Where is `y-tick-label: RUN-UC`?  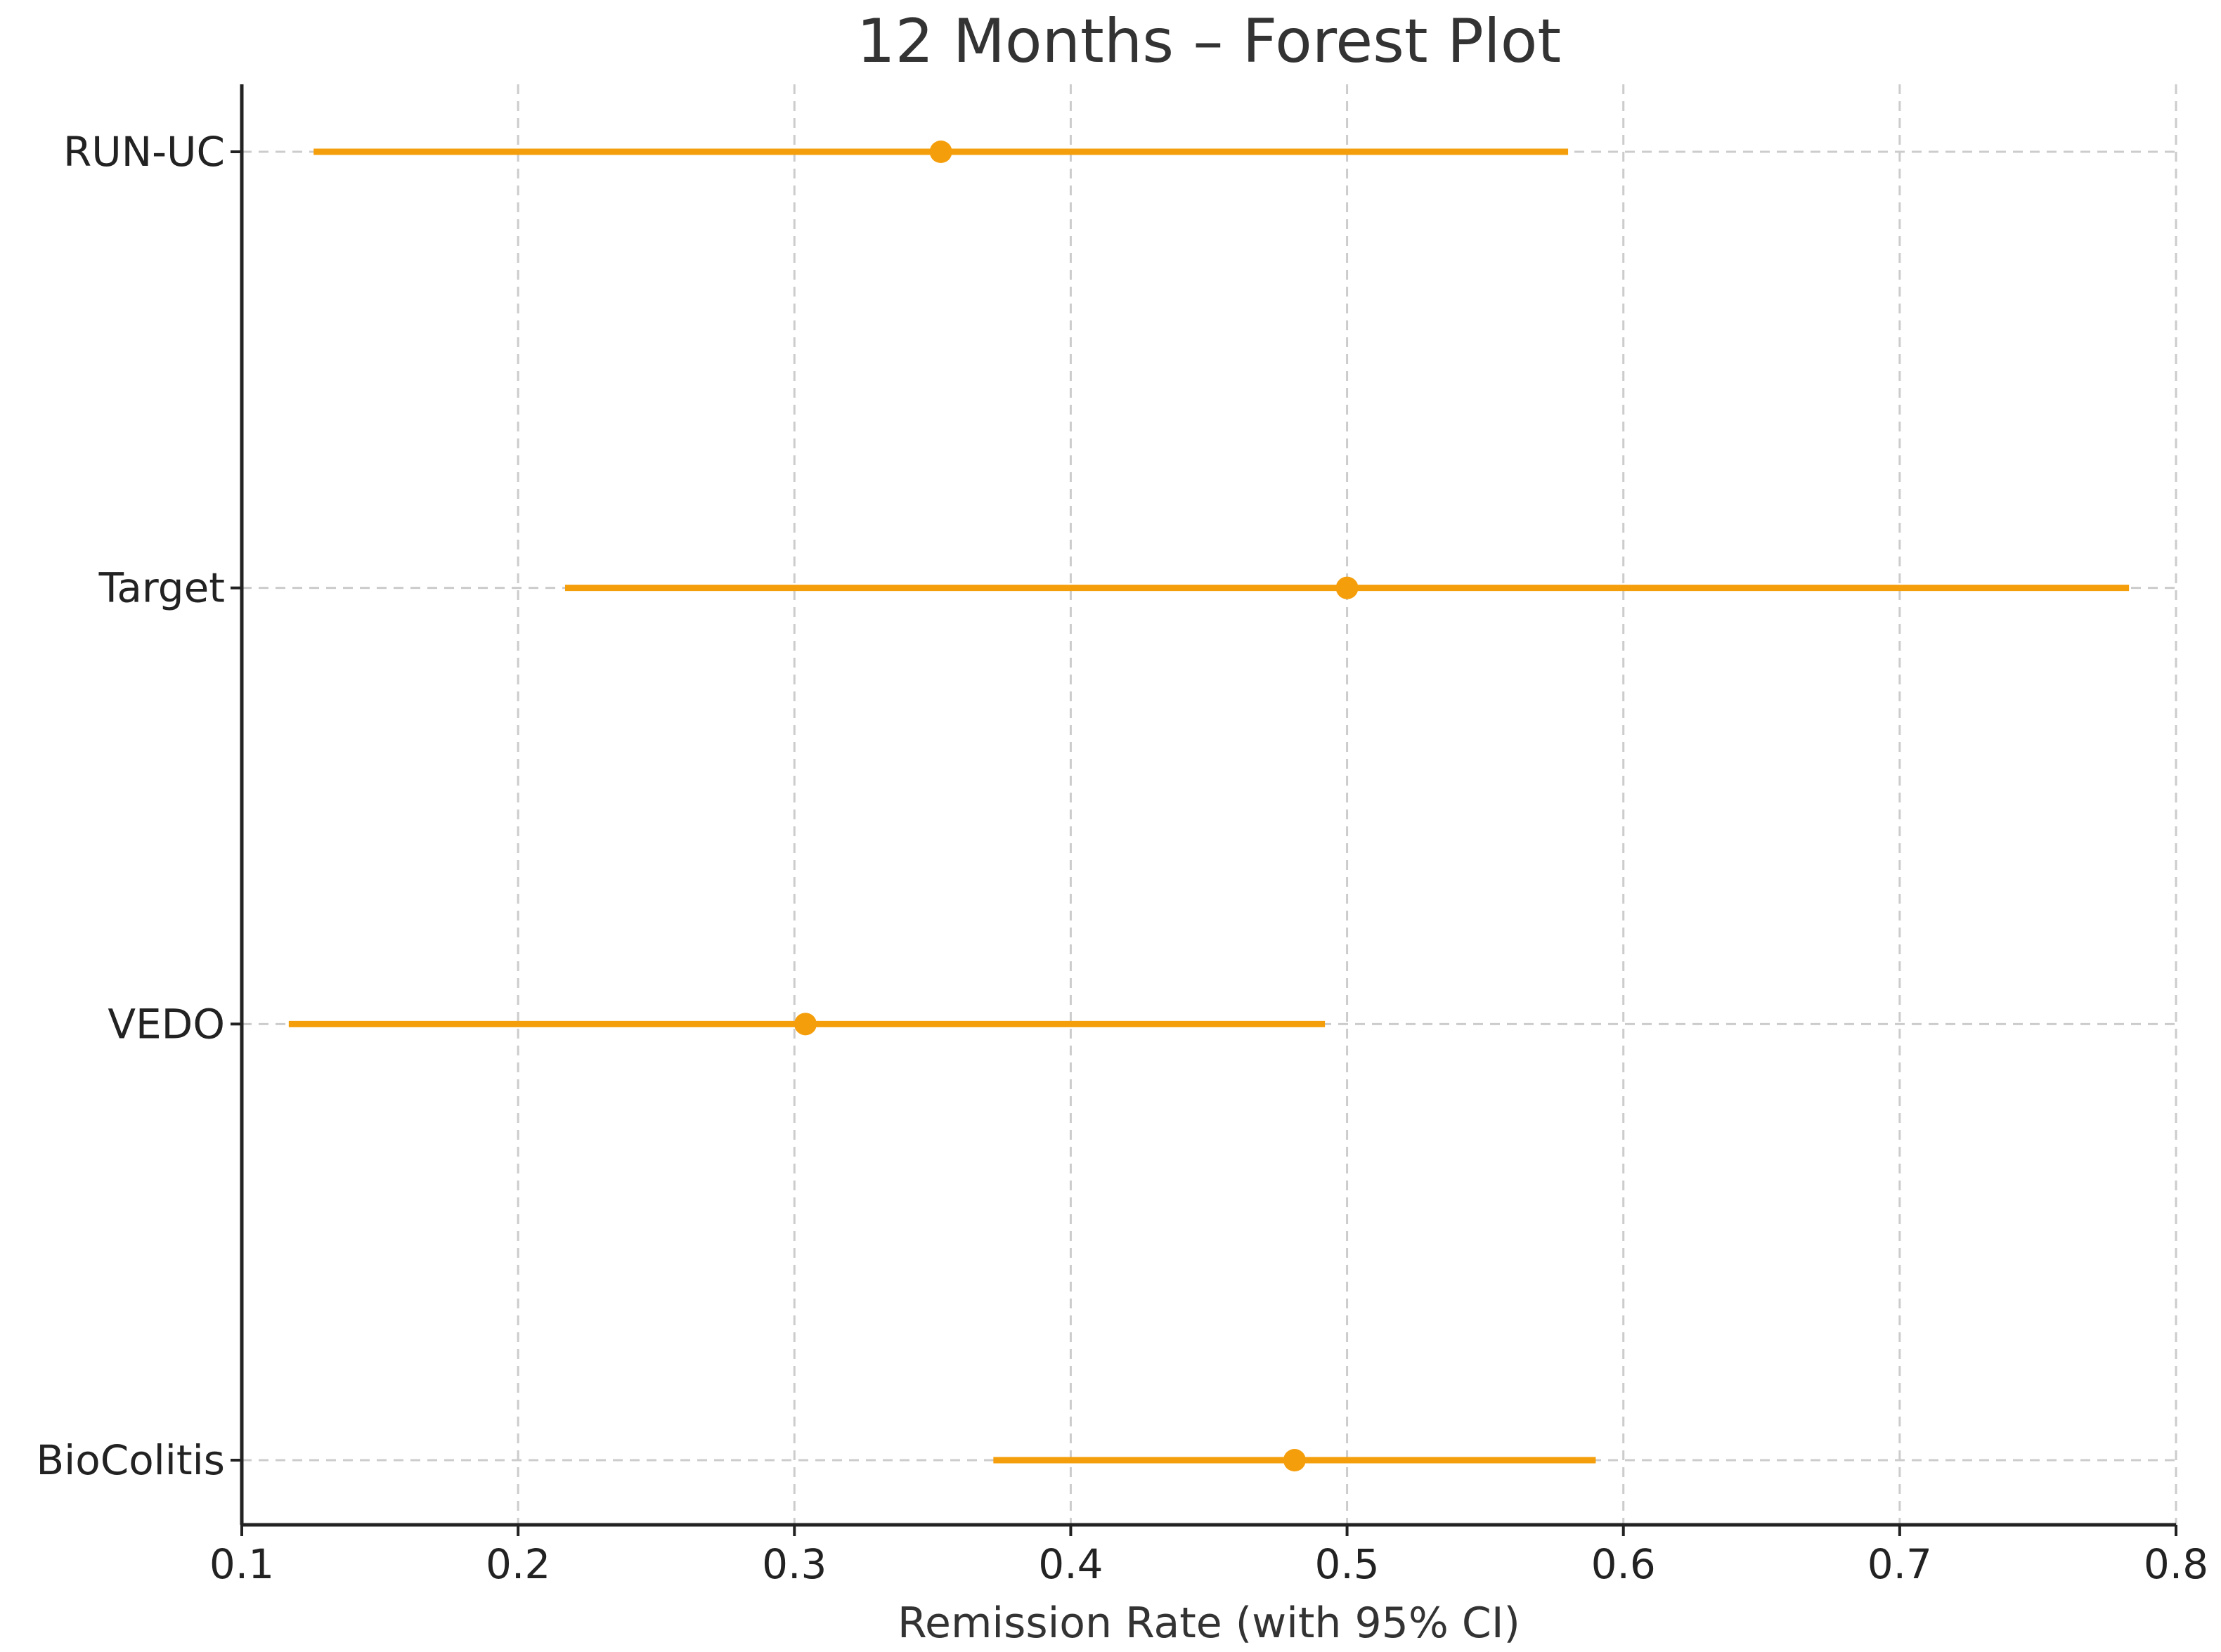 y-tick-label: RUN-UC is located at coordinates (144, 152).